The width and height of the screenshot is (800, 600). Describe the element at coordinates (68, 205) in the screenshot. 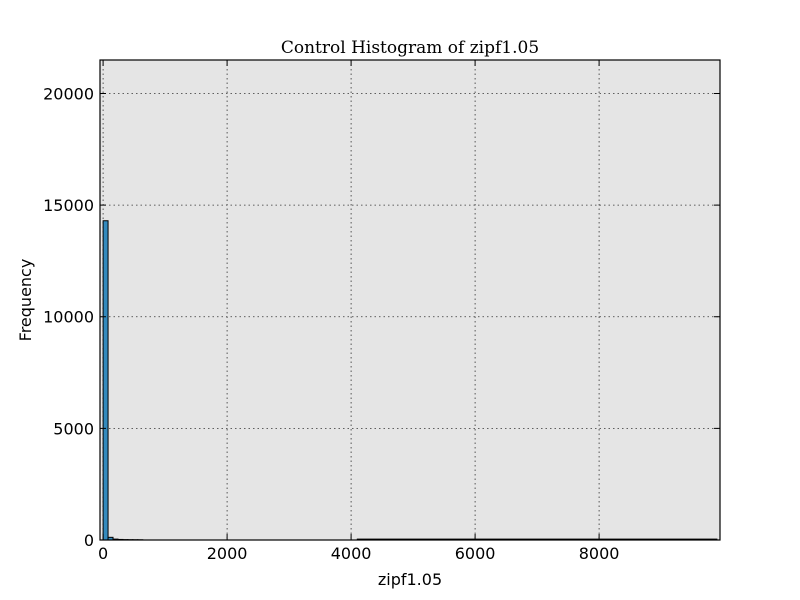

I see `y-tick-label: 15000` at that location.